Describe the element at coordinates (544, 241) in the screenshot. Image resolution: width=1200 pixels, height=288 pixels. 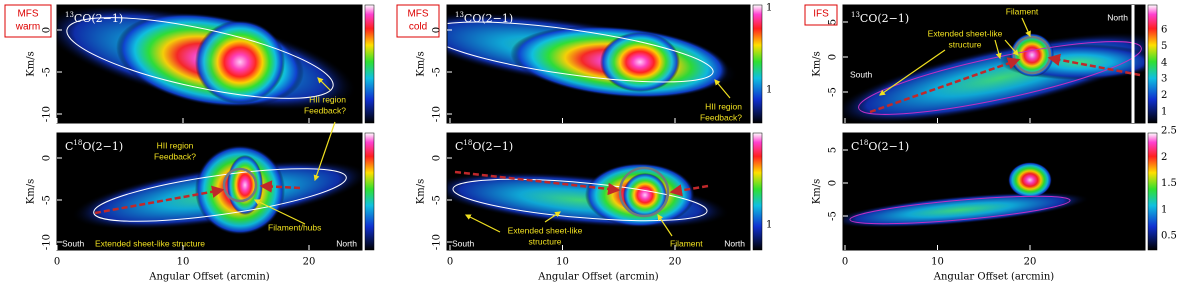
I see `annotation: structure` at that location.